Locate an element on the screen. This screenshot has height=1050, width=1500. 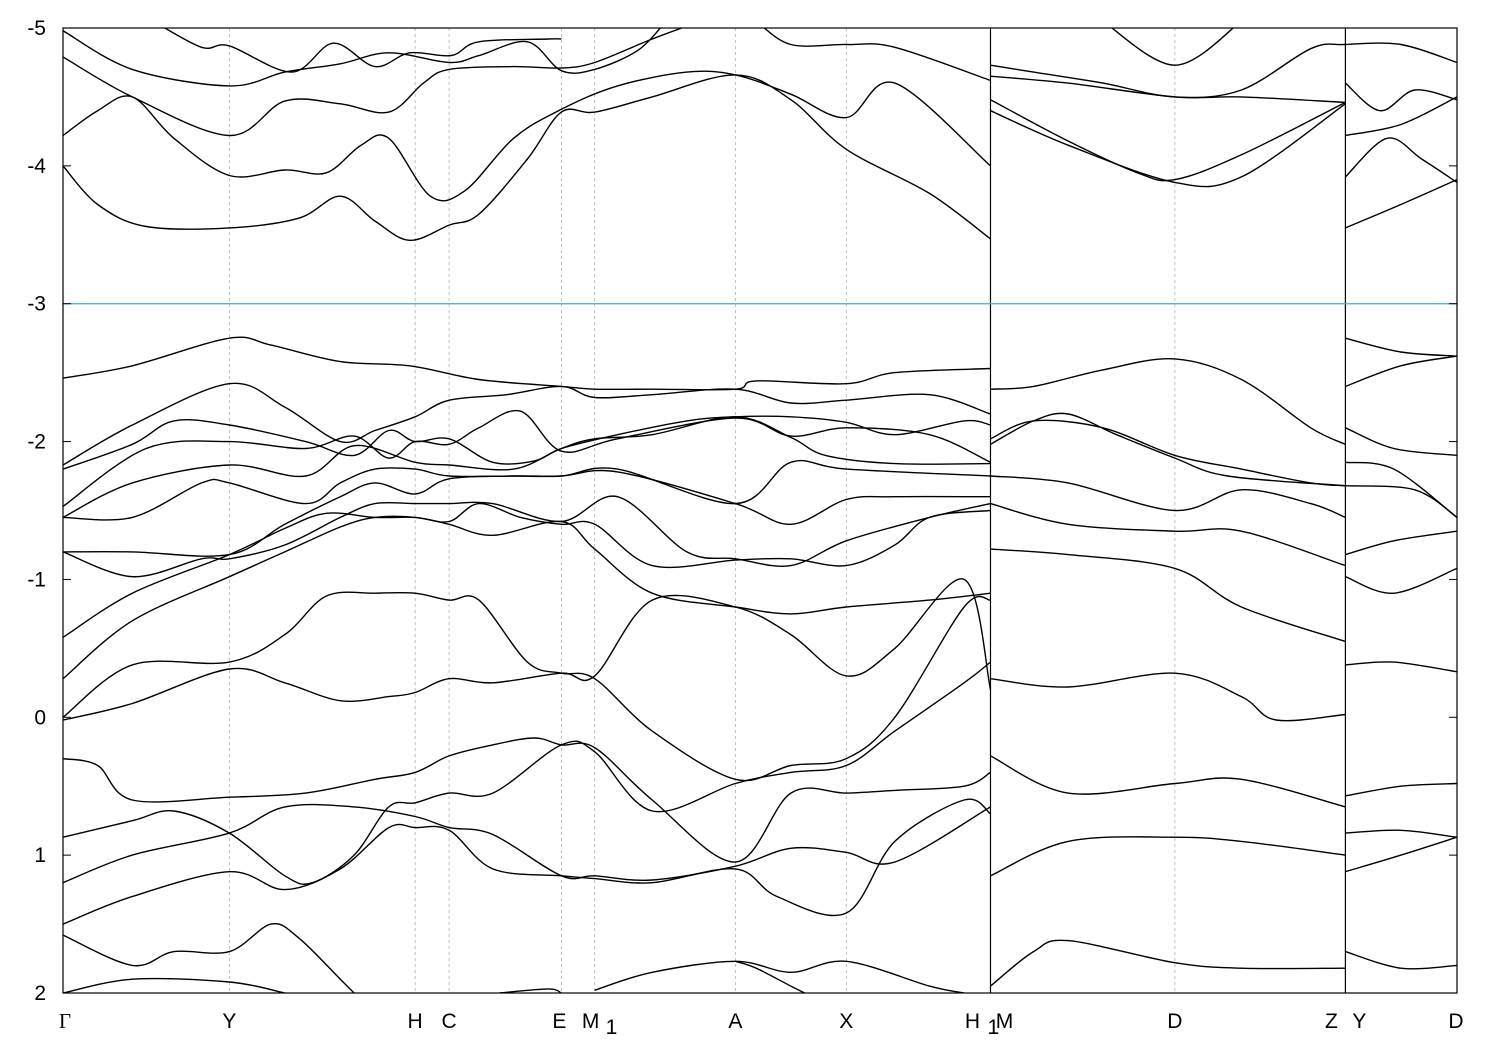
y-tick-label: 2 is located at coordinates (40, 993).